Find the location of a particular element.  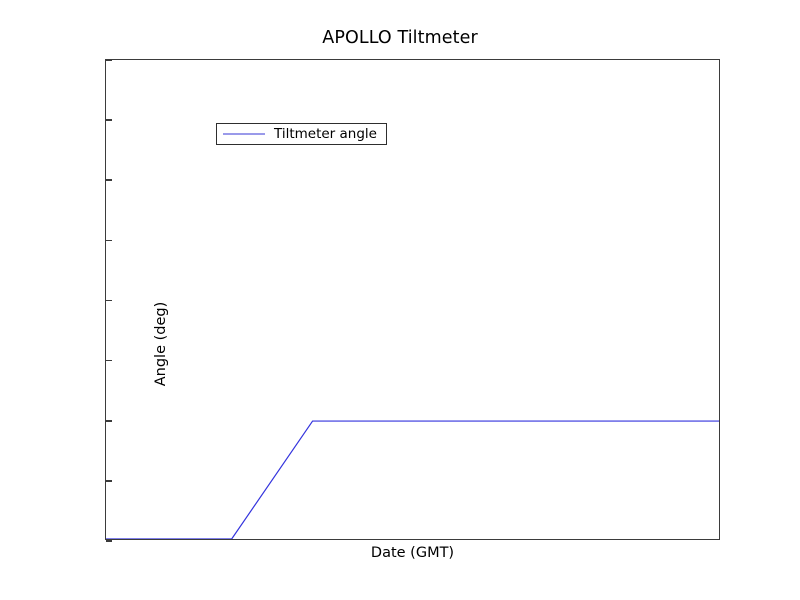

y-tick-label: 20 is located at coordinates (0, 421).